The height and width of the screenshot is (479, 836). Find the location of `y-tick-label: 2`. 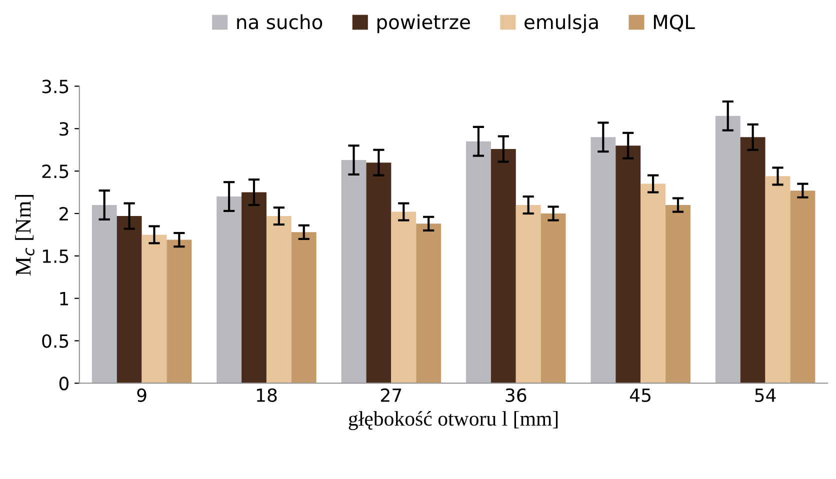

y-tick-label: 2 is located at coordinates (64, 213).